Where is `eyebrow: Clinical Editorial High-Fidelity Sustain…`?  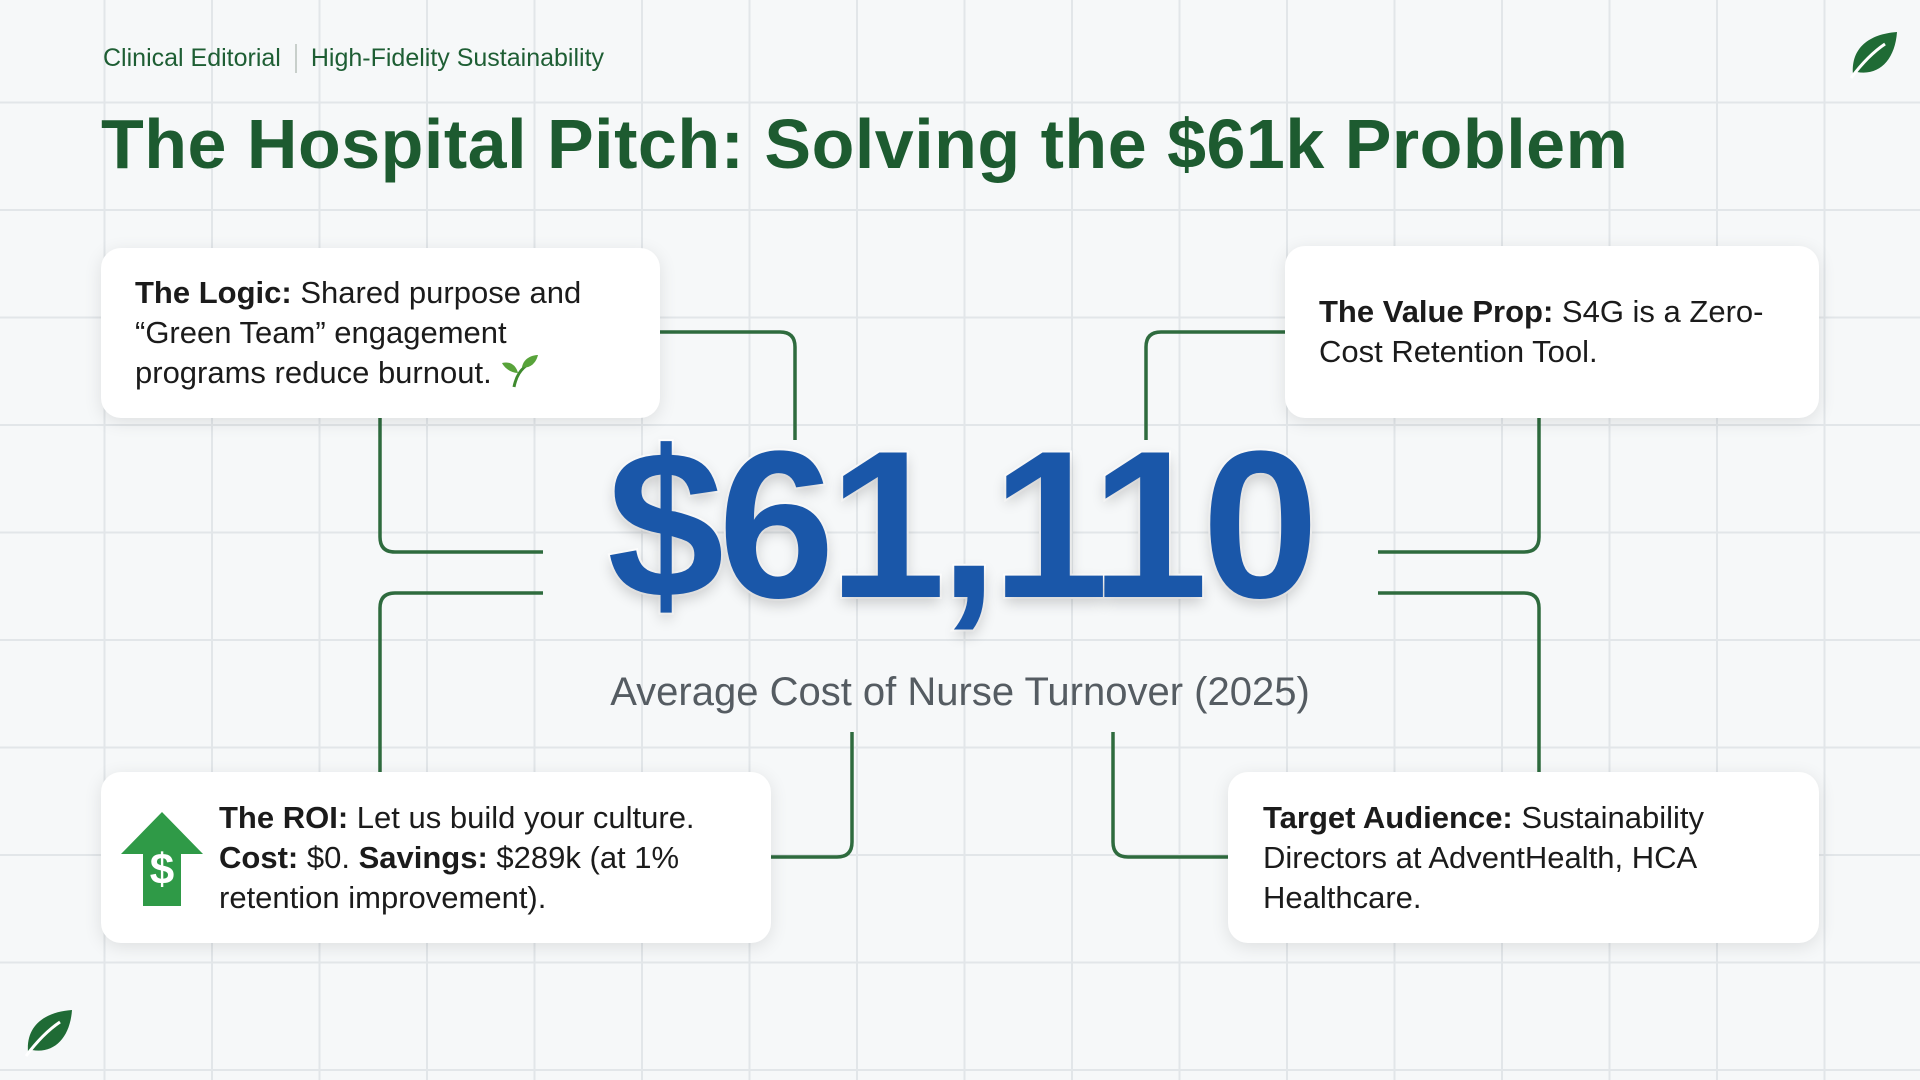 eyebrow: Clinical Editorial High-Fidelity Sustain… is located at coordinates (353, 58).